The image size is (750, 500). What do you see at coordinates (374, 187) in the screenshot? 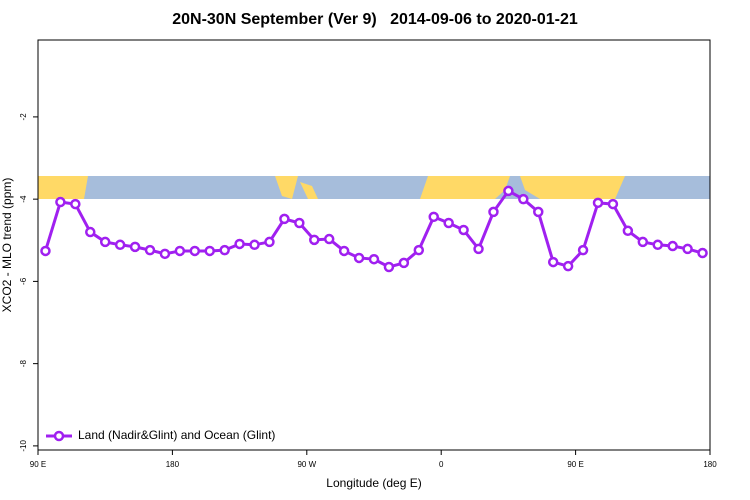
I see `map-strip` at bounding box center [374, 187].